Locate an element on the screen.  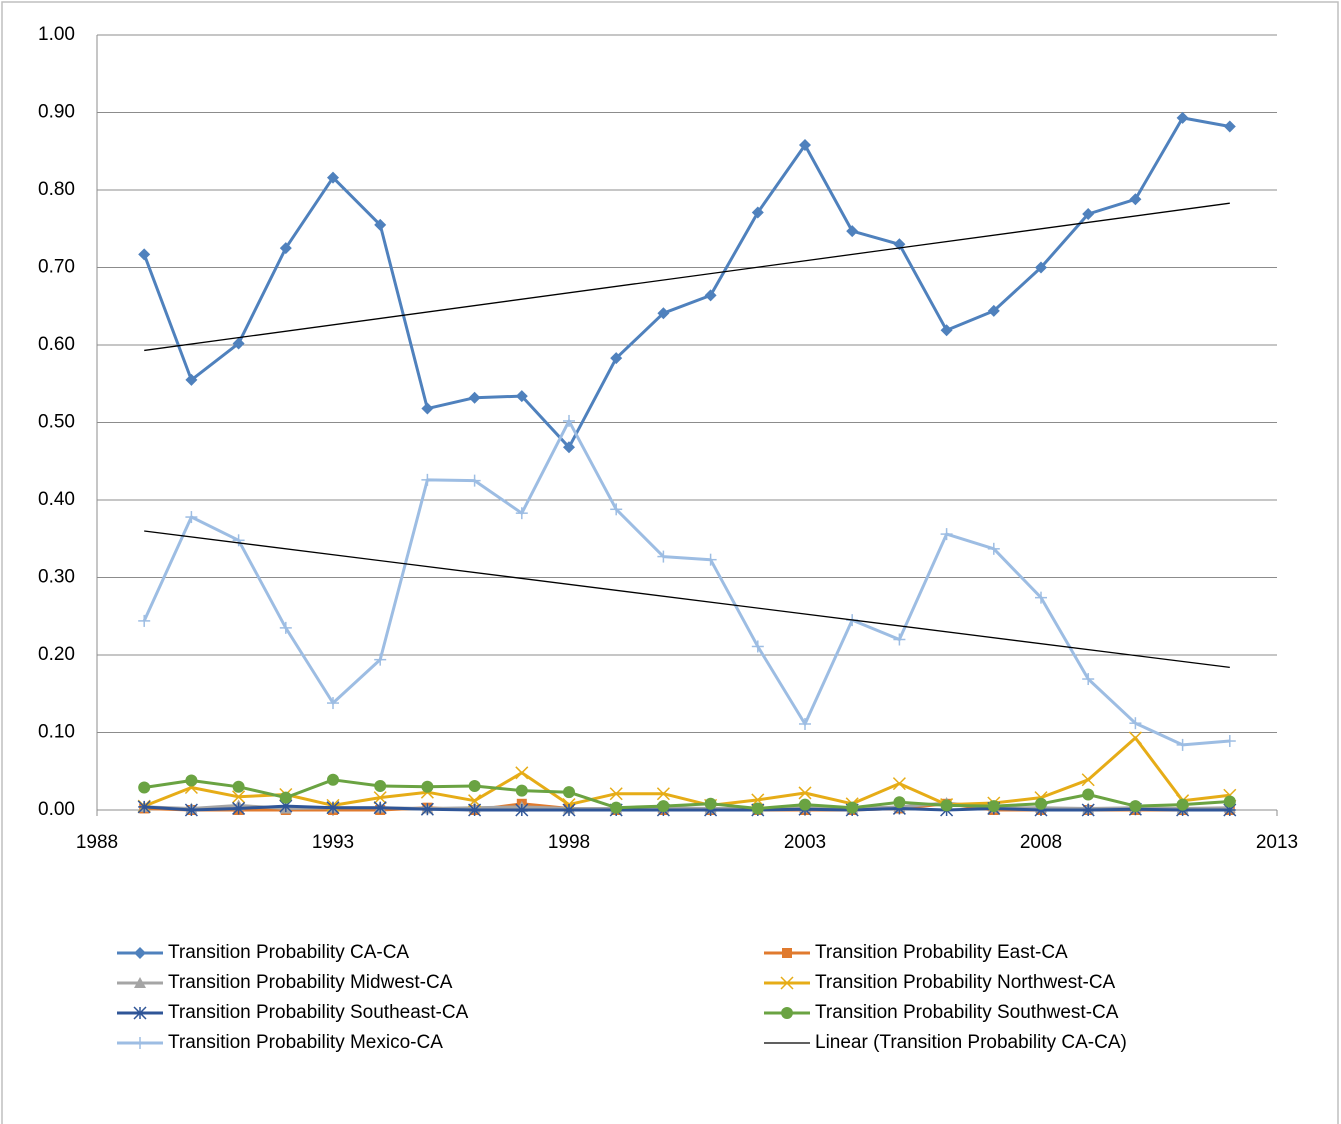
y-tick-label: 0.80 is located at coordinates (56, 189).